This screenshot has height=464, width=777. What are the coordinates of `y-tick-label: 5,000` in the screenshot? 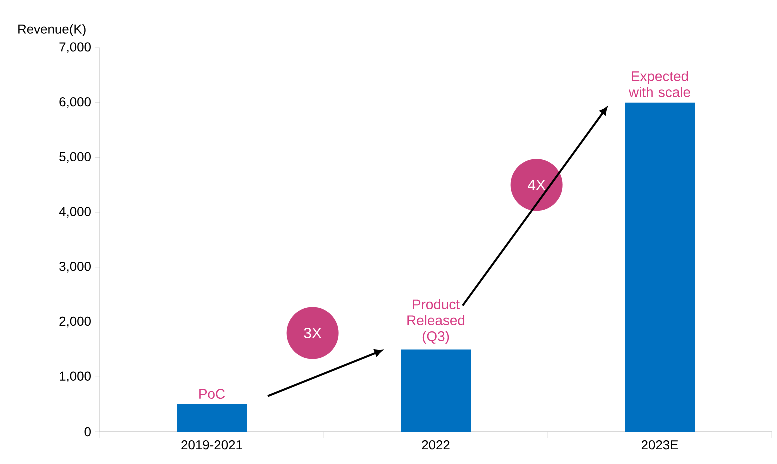 It's located at (75, 158).